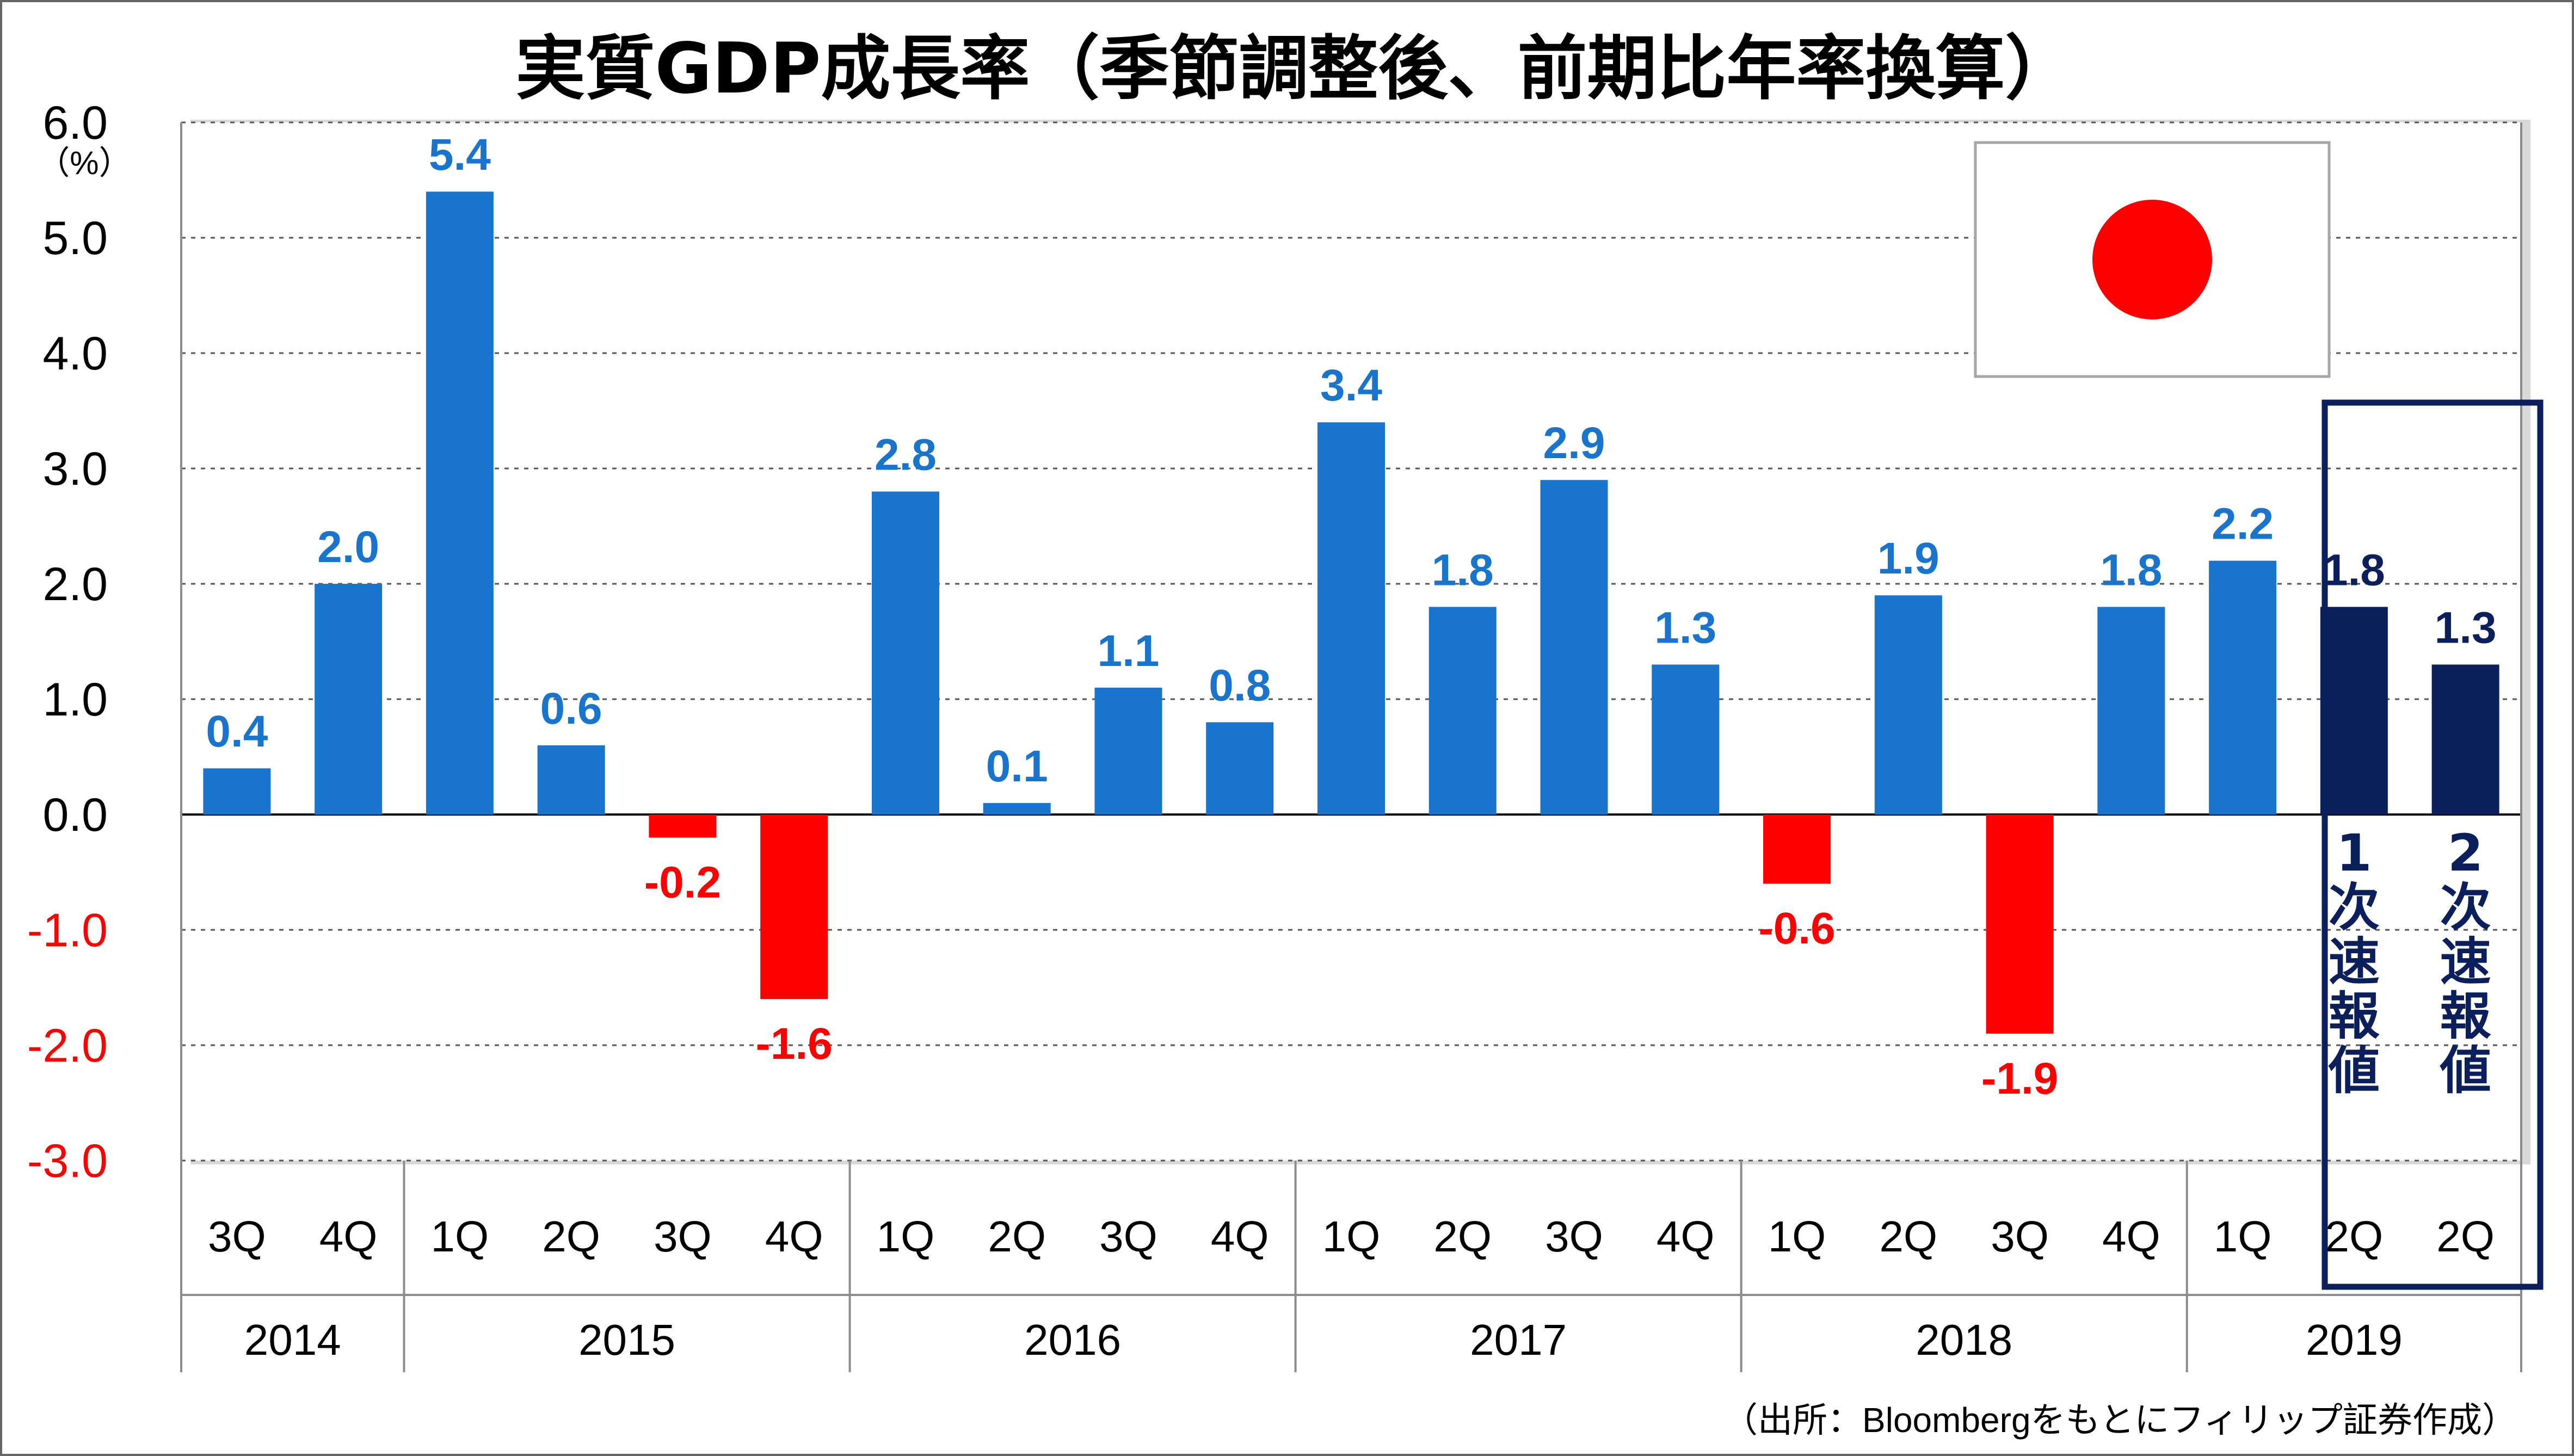  What do you see at coordinates (1072, 1340) in the screenshot?
I see `x-tick-year: 2016` at bounding box center [1072, 1340].